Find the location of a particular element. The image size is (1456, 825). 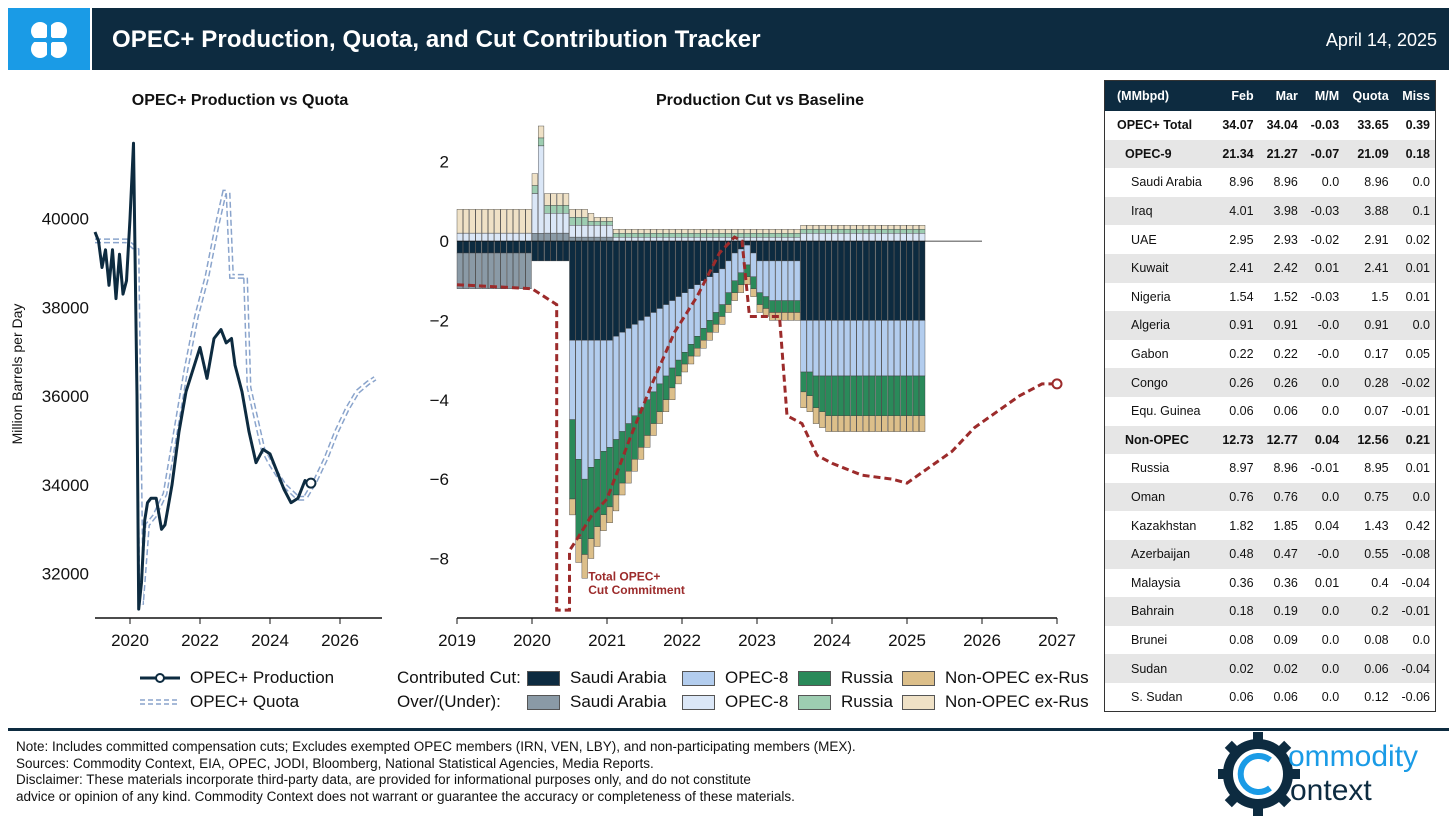

table-row-name: Iraq is located at coordinates (1160, 211).